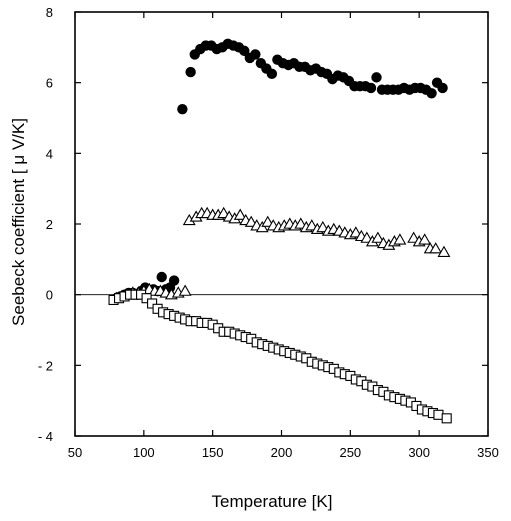 This screenshot has height=521, width=511. What do you see at coordinates (419, 452) in the screenshot?
I see `x-tick-label: 300` at bounding box center [419, 452].